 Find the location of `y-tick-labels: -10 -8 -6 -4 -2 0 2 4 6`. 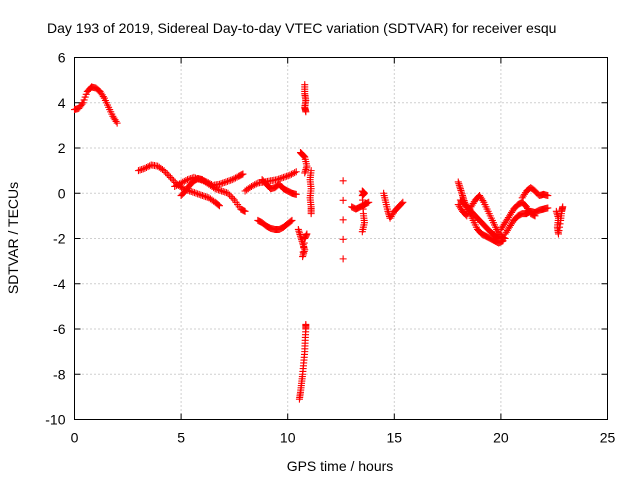

y-tick-labels: -10 -8 -6 -4 -2 0 2 4 6 is located at coordinates (55, 239).